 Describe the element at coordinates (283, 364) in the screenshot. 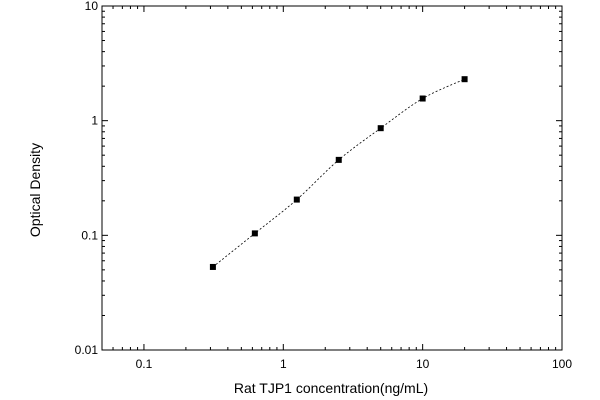

I see `x-tick-label: 1` at that location.